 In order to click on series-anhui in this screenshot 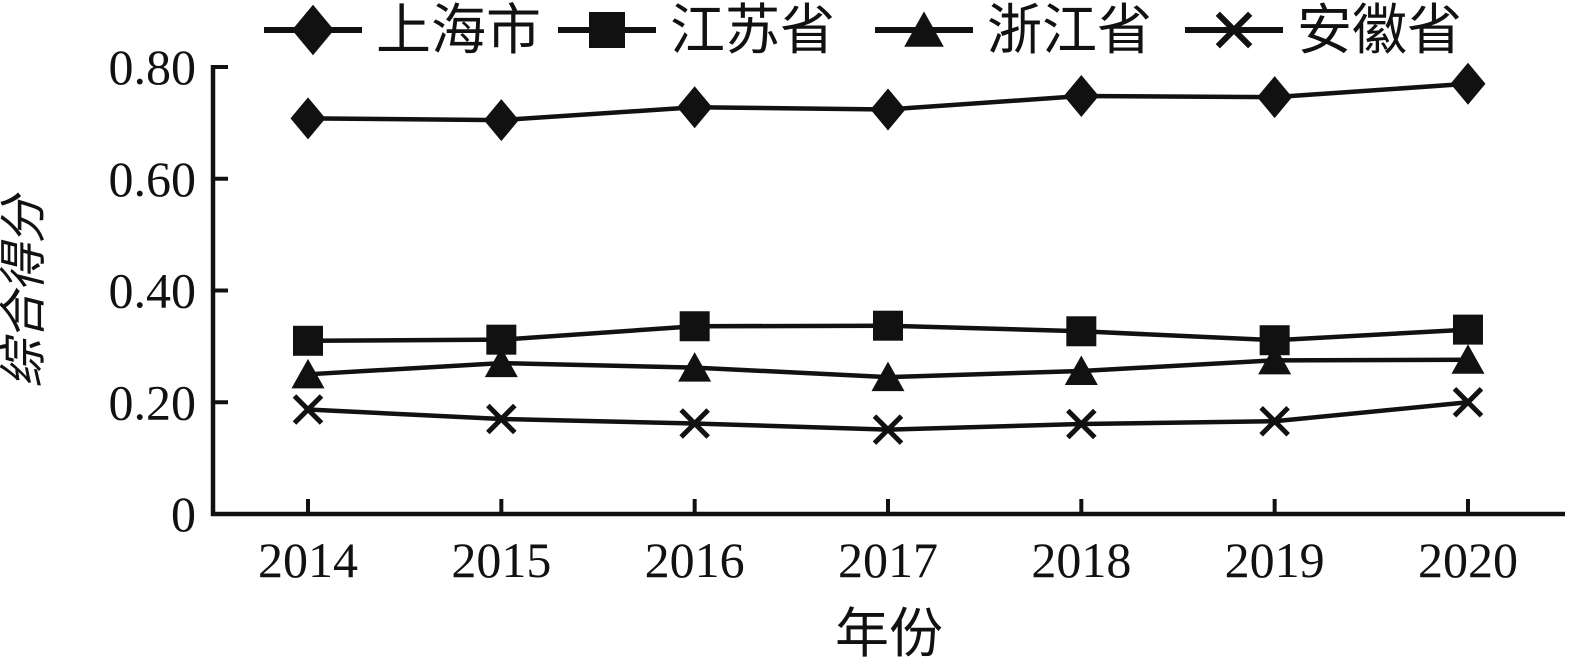, I will do `click(888, 415)`.